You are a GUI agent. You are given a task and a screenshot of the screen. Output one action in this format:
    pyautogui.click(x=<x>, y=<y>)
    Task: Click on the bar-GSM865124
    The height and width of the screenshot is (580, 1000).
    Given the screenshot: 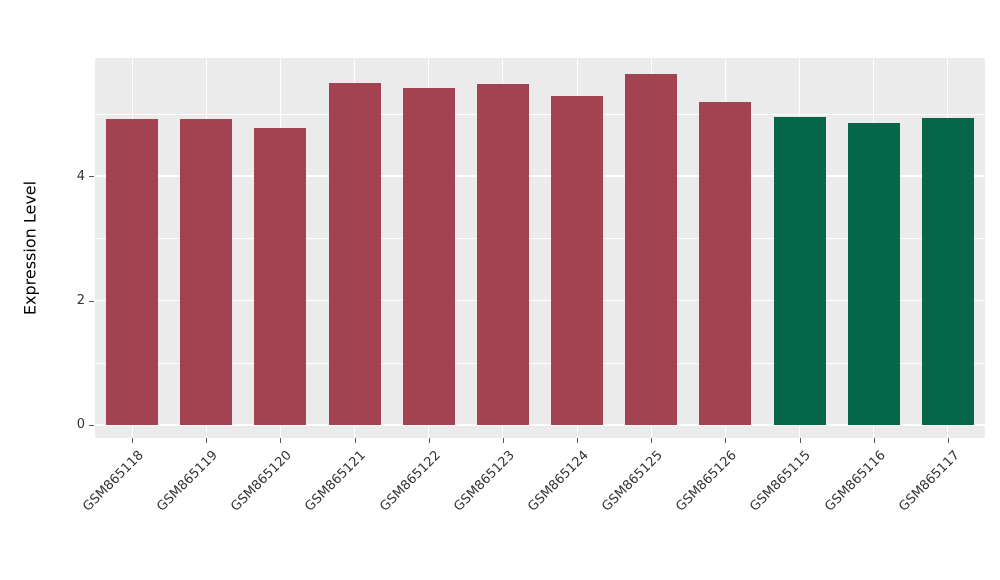 What is the action you would take?
    pyautogui.click(x=577, y=260)
    